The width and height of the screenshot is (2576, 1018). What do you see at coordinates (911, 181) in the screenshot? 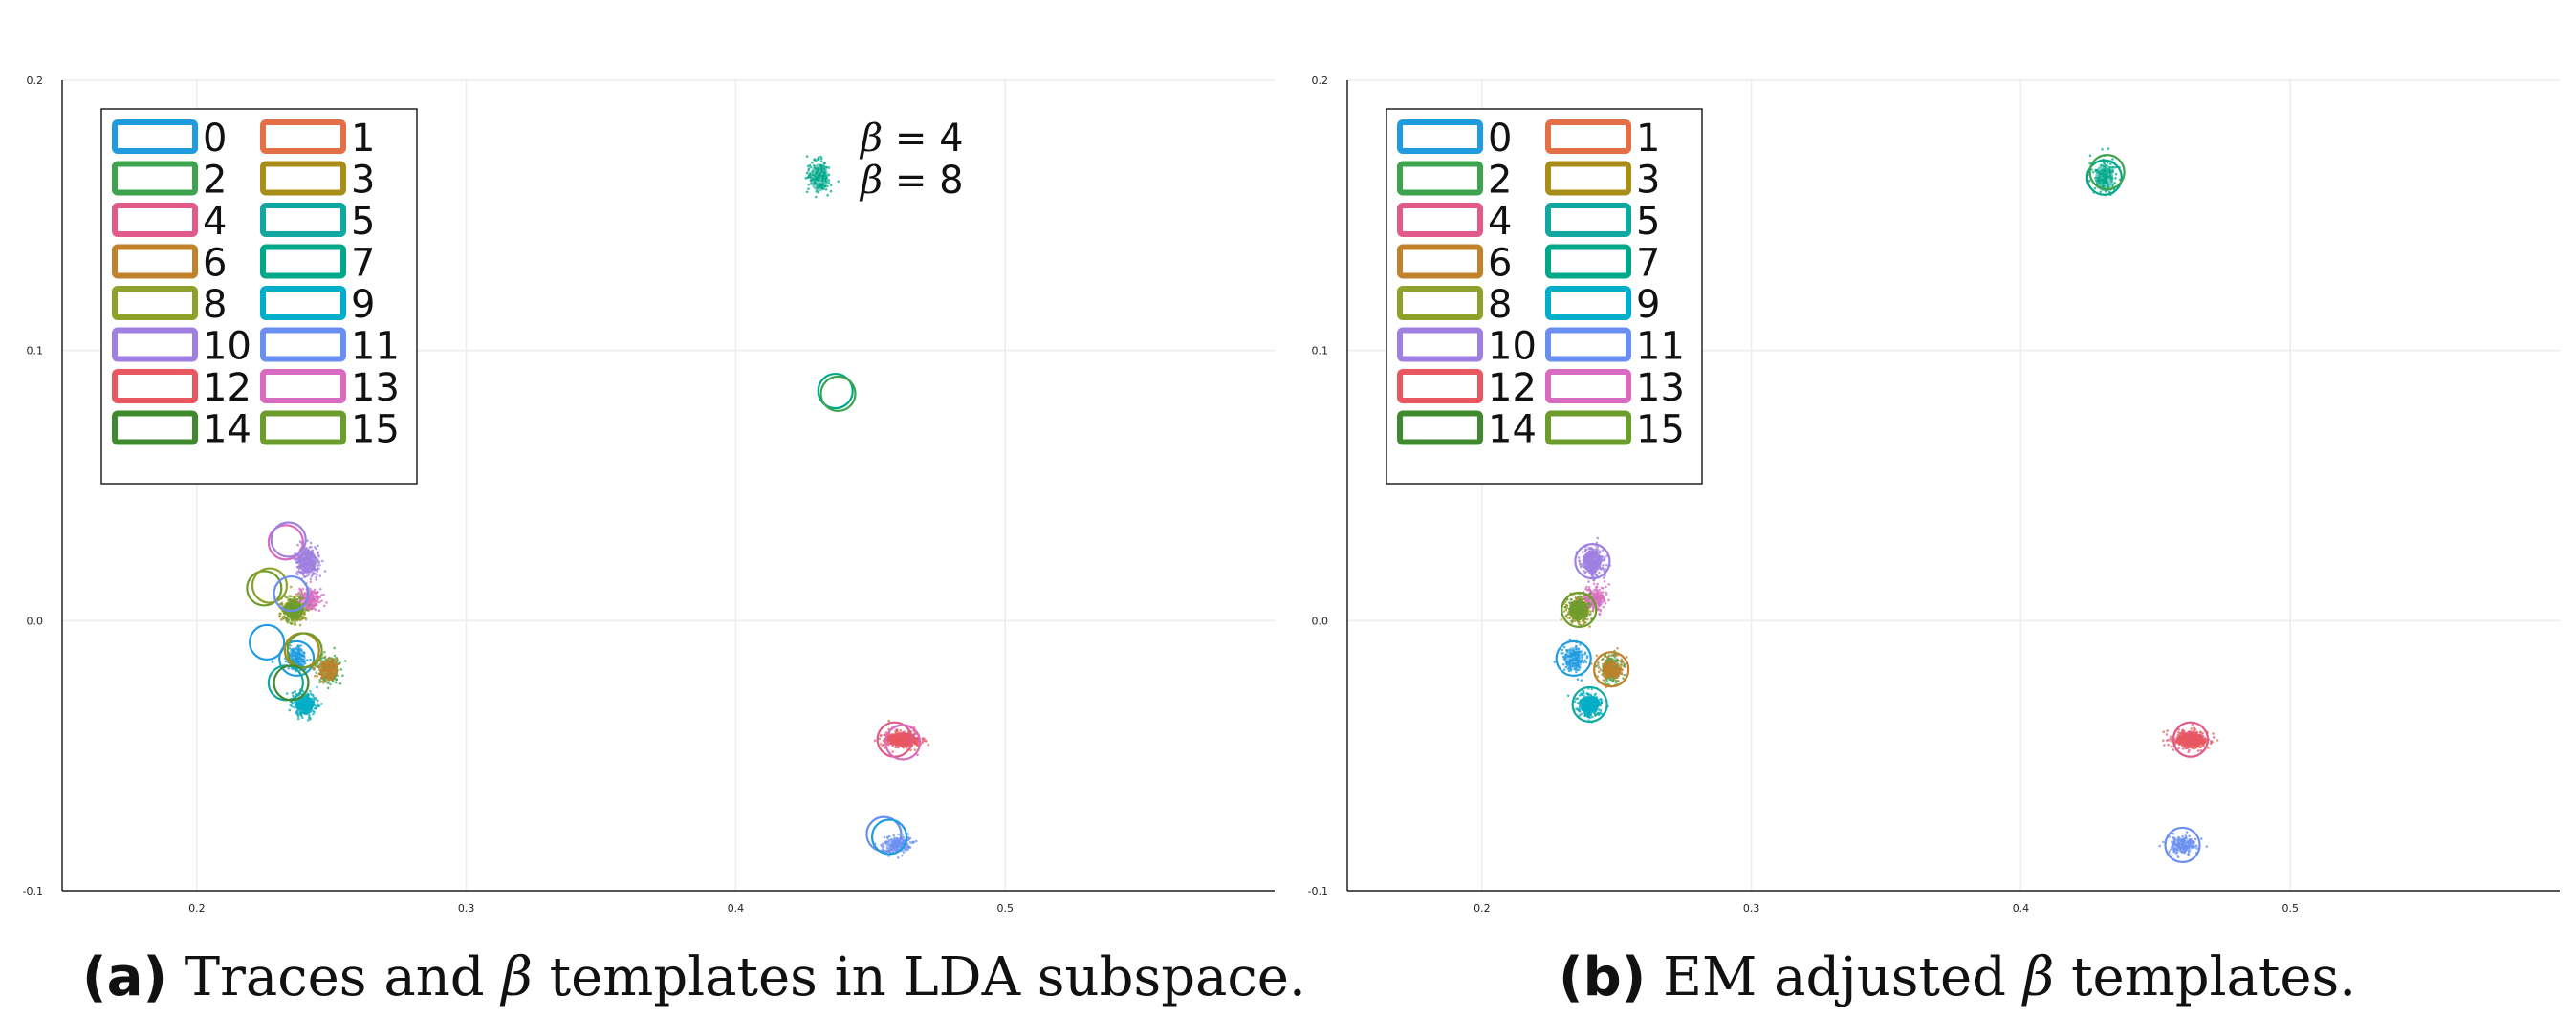
I see `annotation-line-1: β = 8` at bounding box center [911, 181].